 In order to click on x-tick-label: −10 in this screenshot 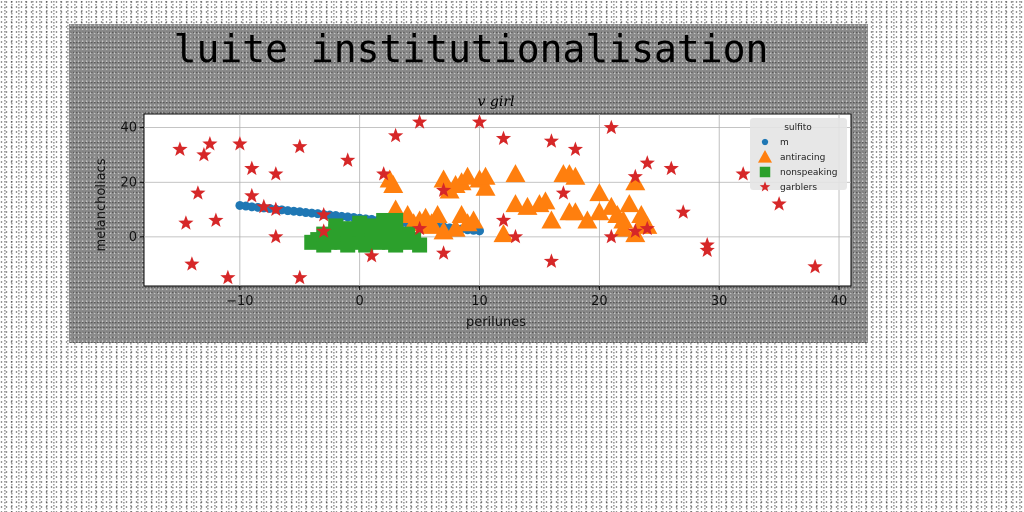, I will do `click(239, 301)`.